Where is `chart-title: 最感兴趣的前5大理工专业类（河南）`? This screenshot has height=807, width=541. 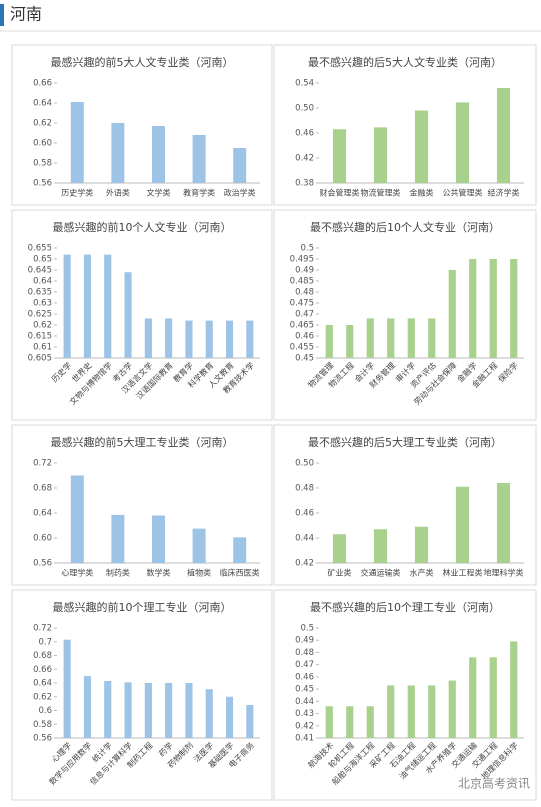
chart-title: 最感兴趣的前5大理工专业类（河南） is located at coordinates (142, 442).